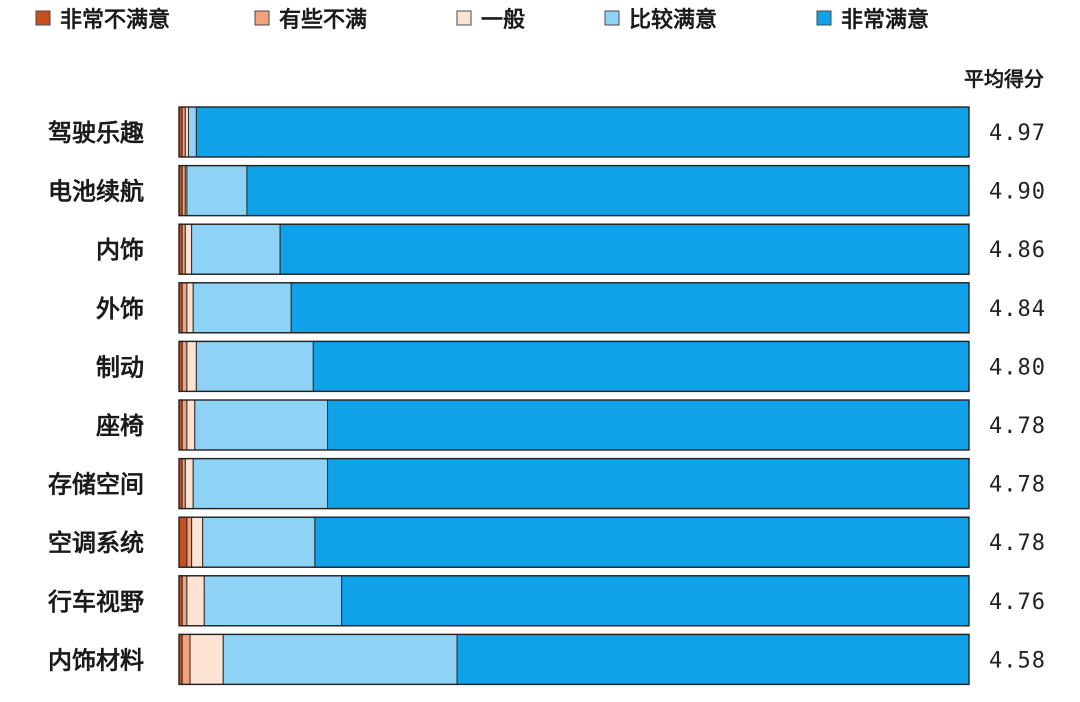 The width and height of the screenshot is (1080, 702). What do you see at coordinates (1017, 250) in the screenshot?
I see `score-label: 4.86` at bounding box center [1017, 250].